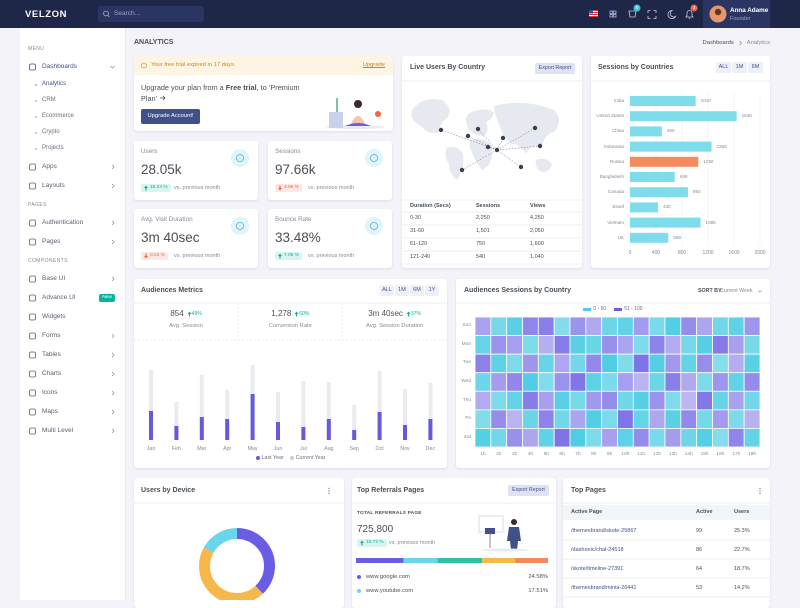 The image size is (800, 608). I want to click on site-share: 24.58%, so click(538, 576).